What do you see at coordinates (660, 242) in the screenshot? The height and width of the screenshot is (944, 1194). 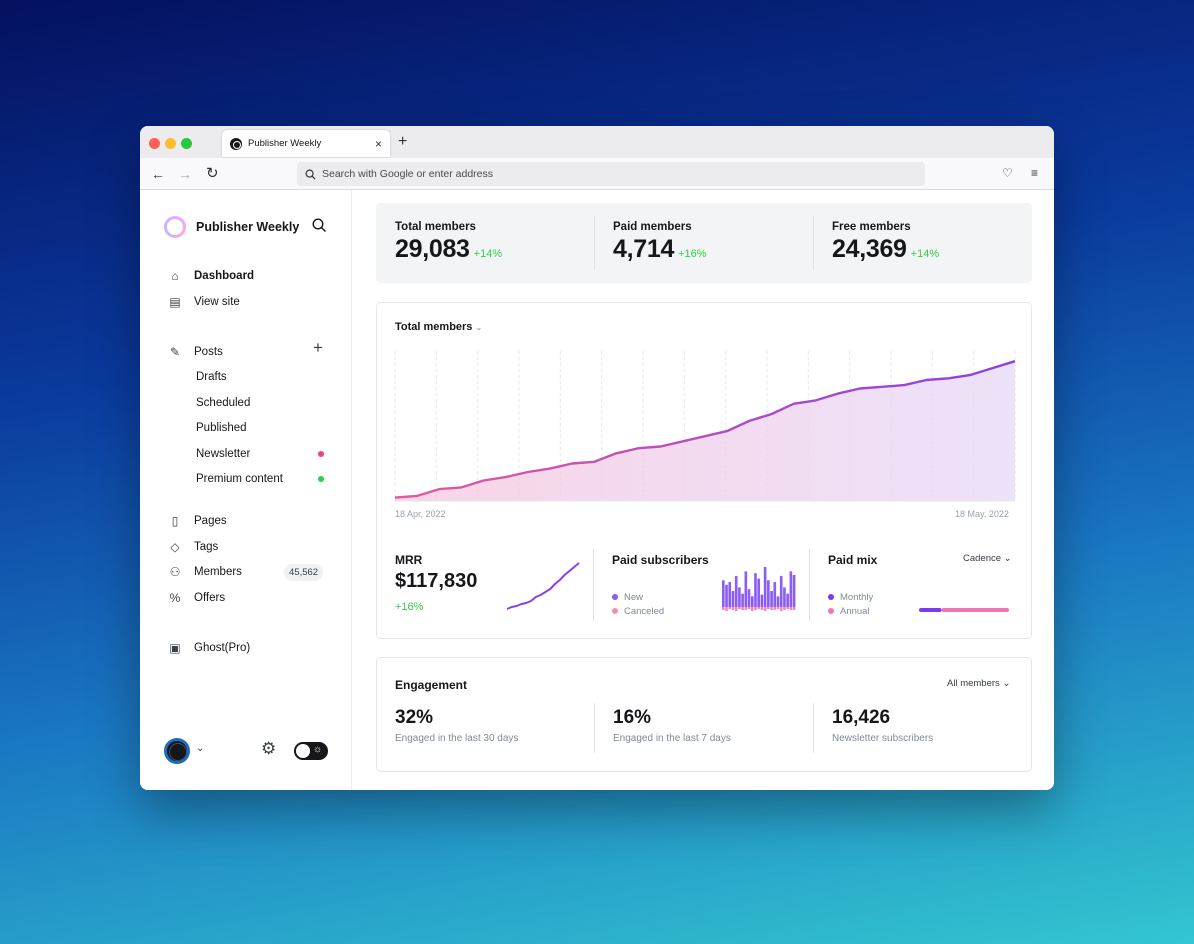 I see `stat-paid-members: Paid members 4,714 +16%` at bounding box center [660, 242].